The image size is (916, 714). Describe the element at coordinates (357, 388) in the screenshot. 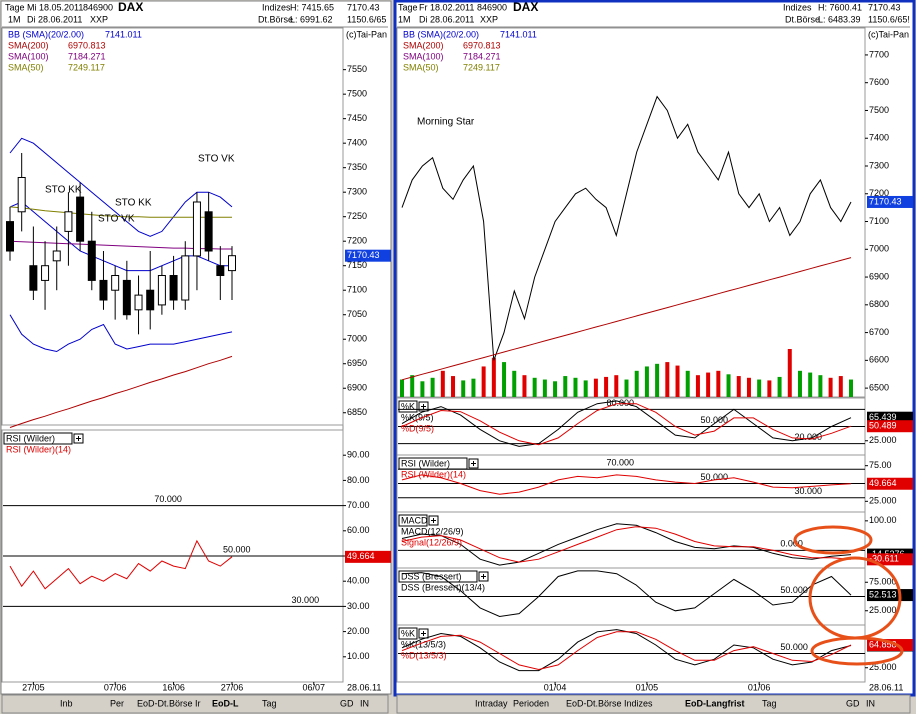

I see `y-tick-label: 6900` at that location.